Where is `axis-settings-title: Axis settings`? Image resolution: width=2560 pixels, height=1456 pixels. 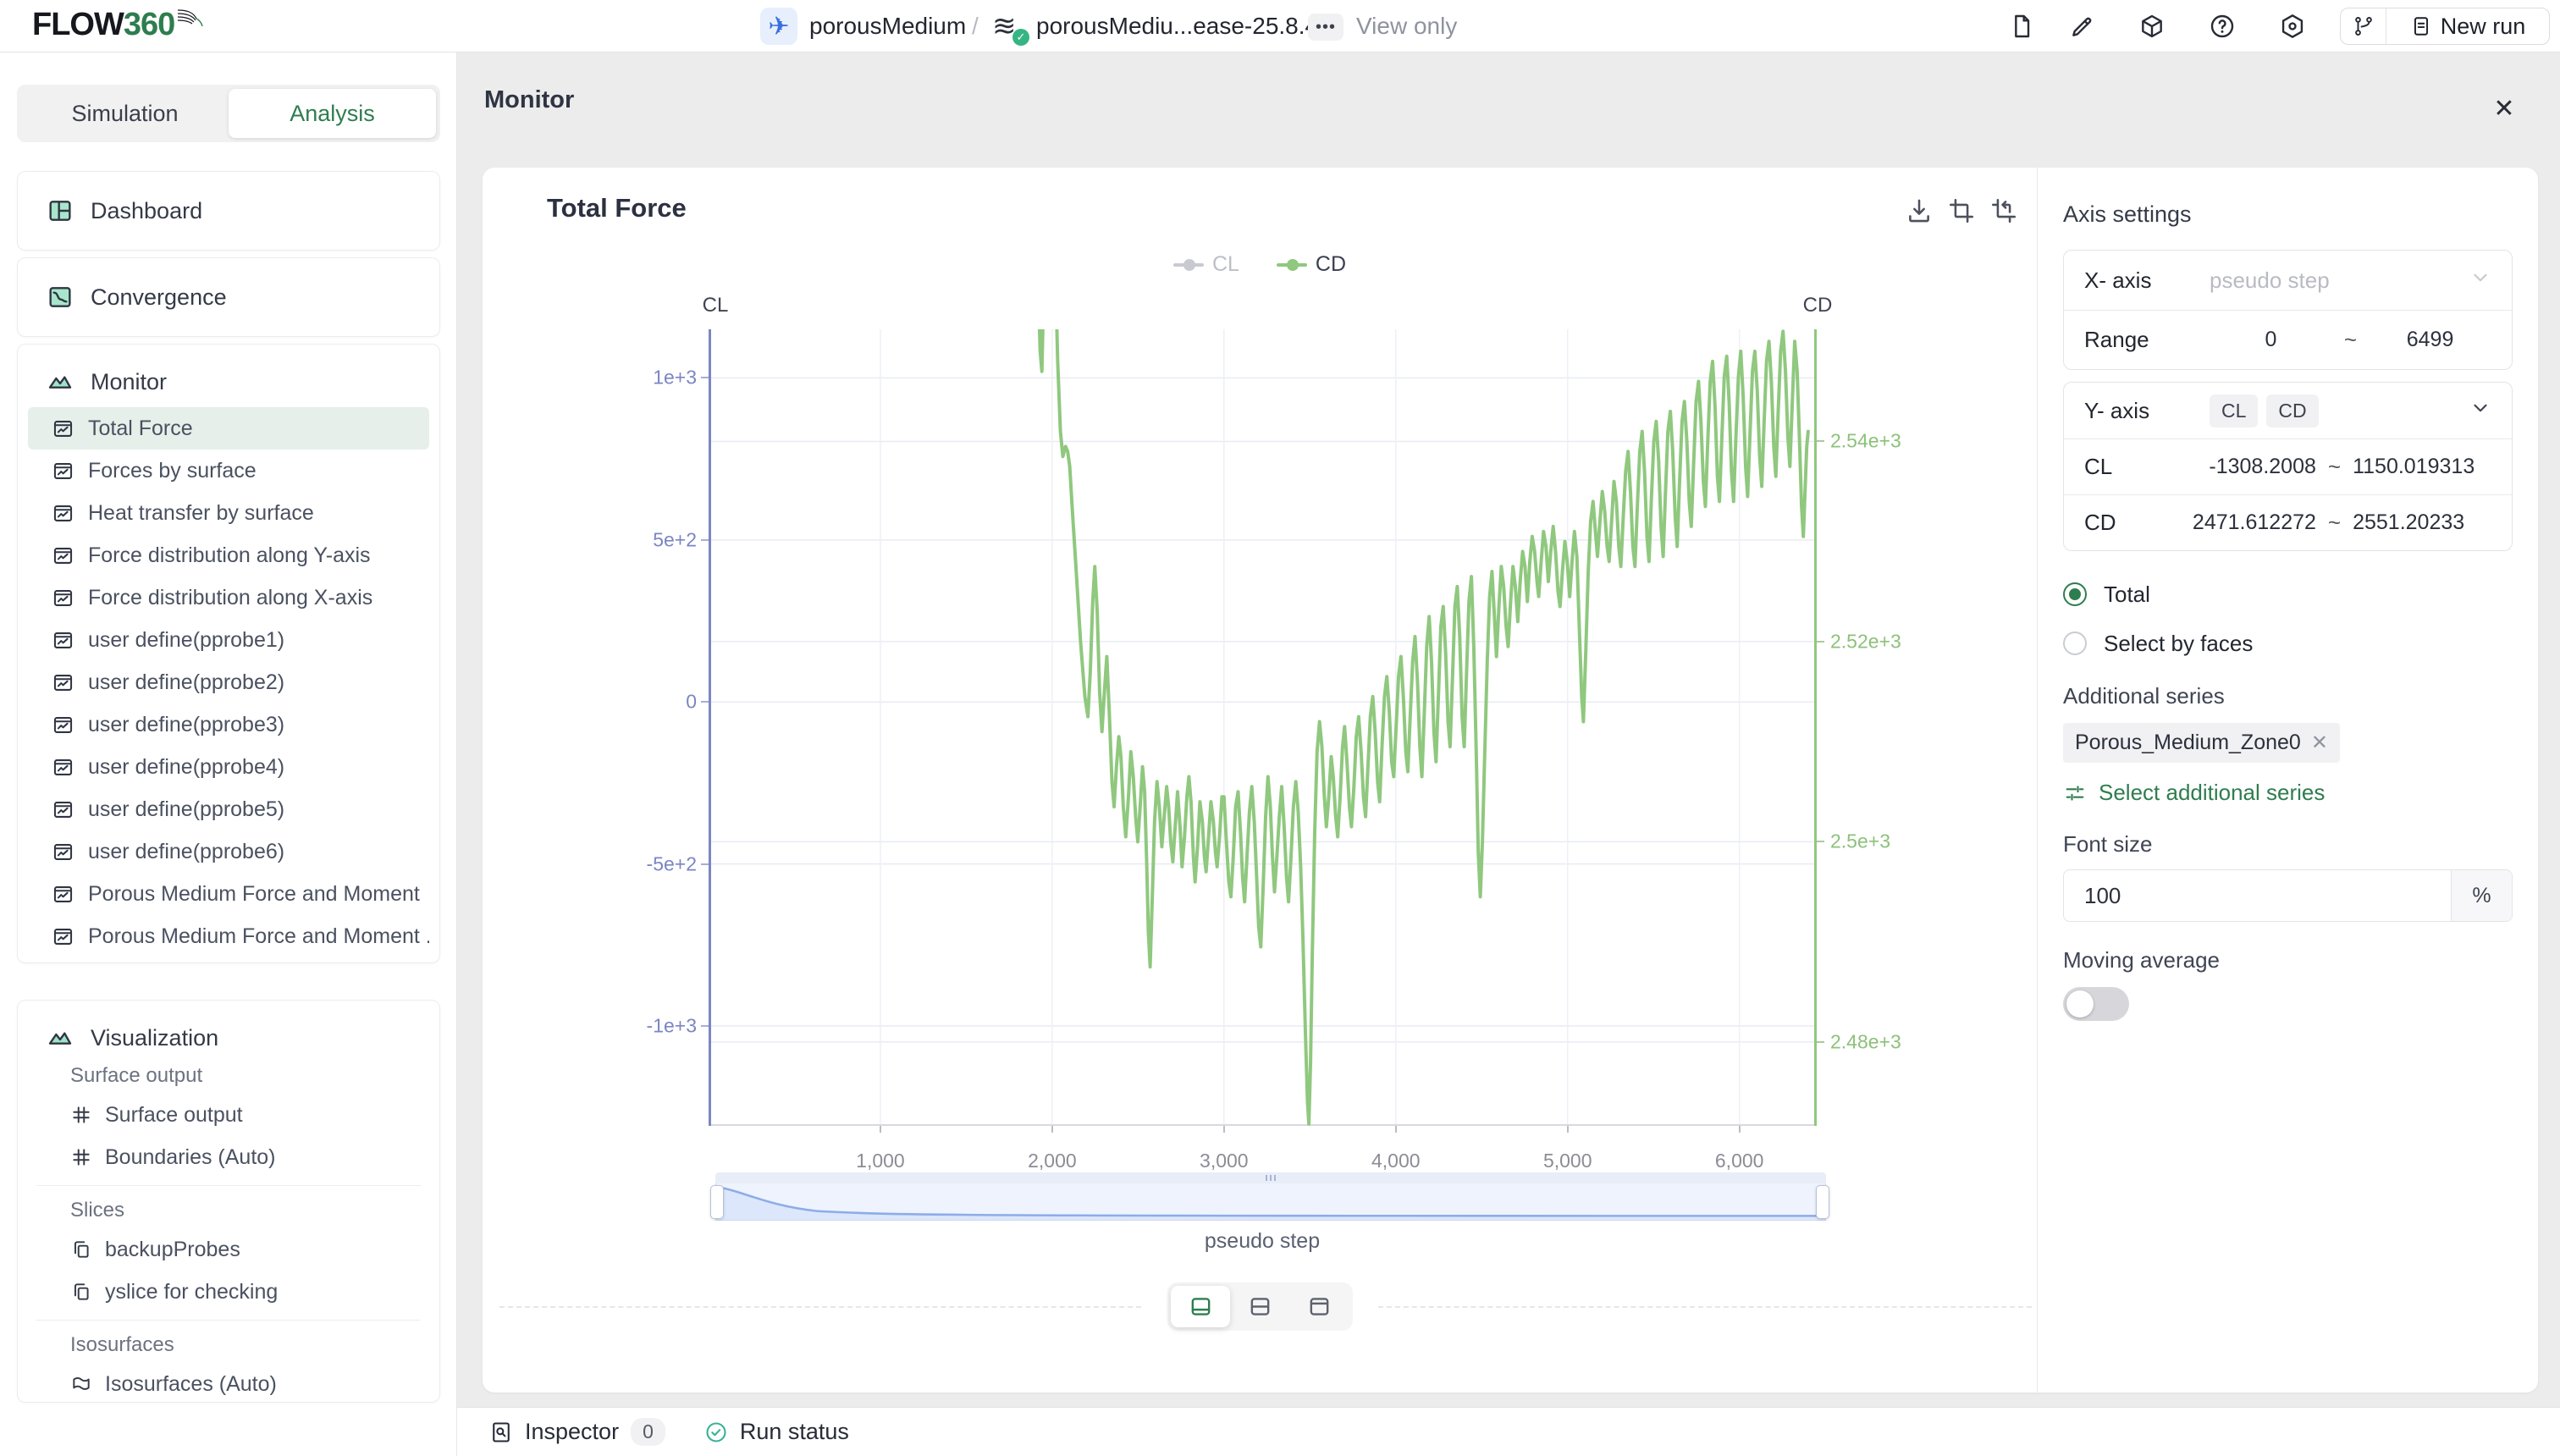
axis-settings-title: Axis settings is located at coordinates (2127, 214).